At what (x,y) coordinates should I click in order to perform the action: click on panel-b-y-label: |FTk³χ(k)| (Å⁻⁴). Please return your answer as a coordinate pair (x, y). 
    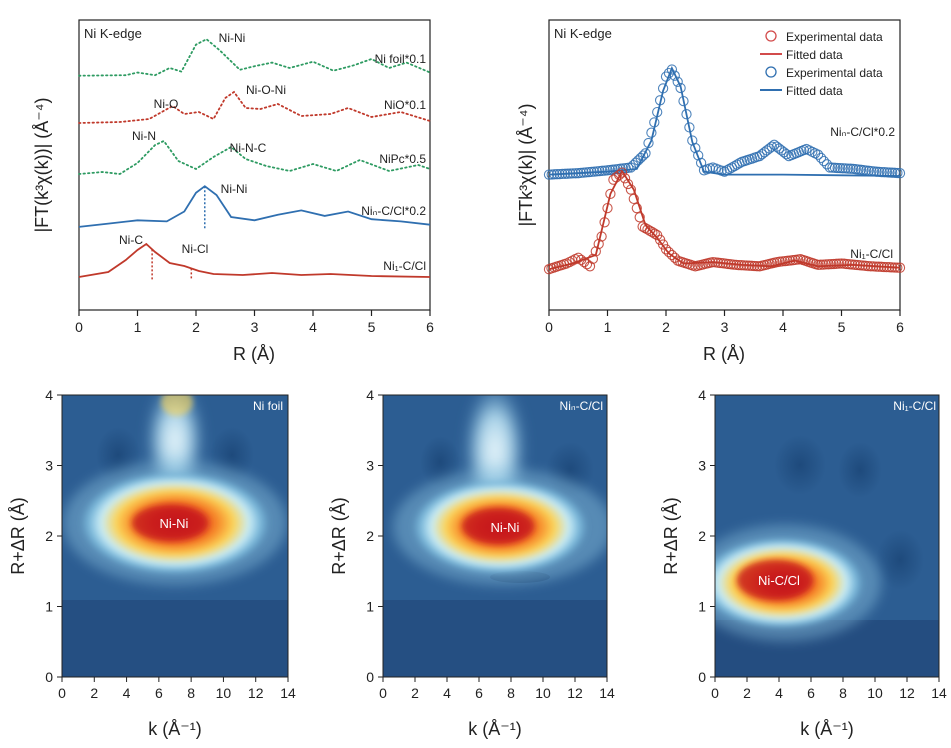
    Looking at the image, I should click on (526, 164).